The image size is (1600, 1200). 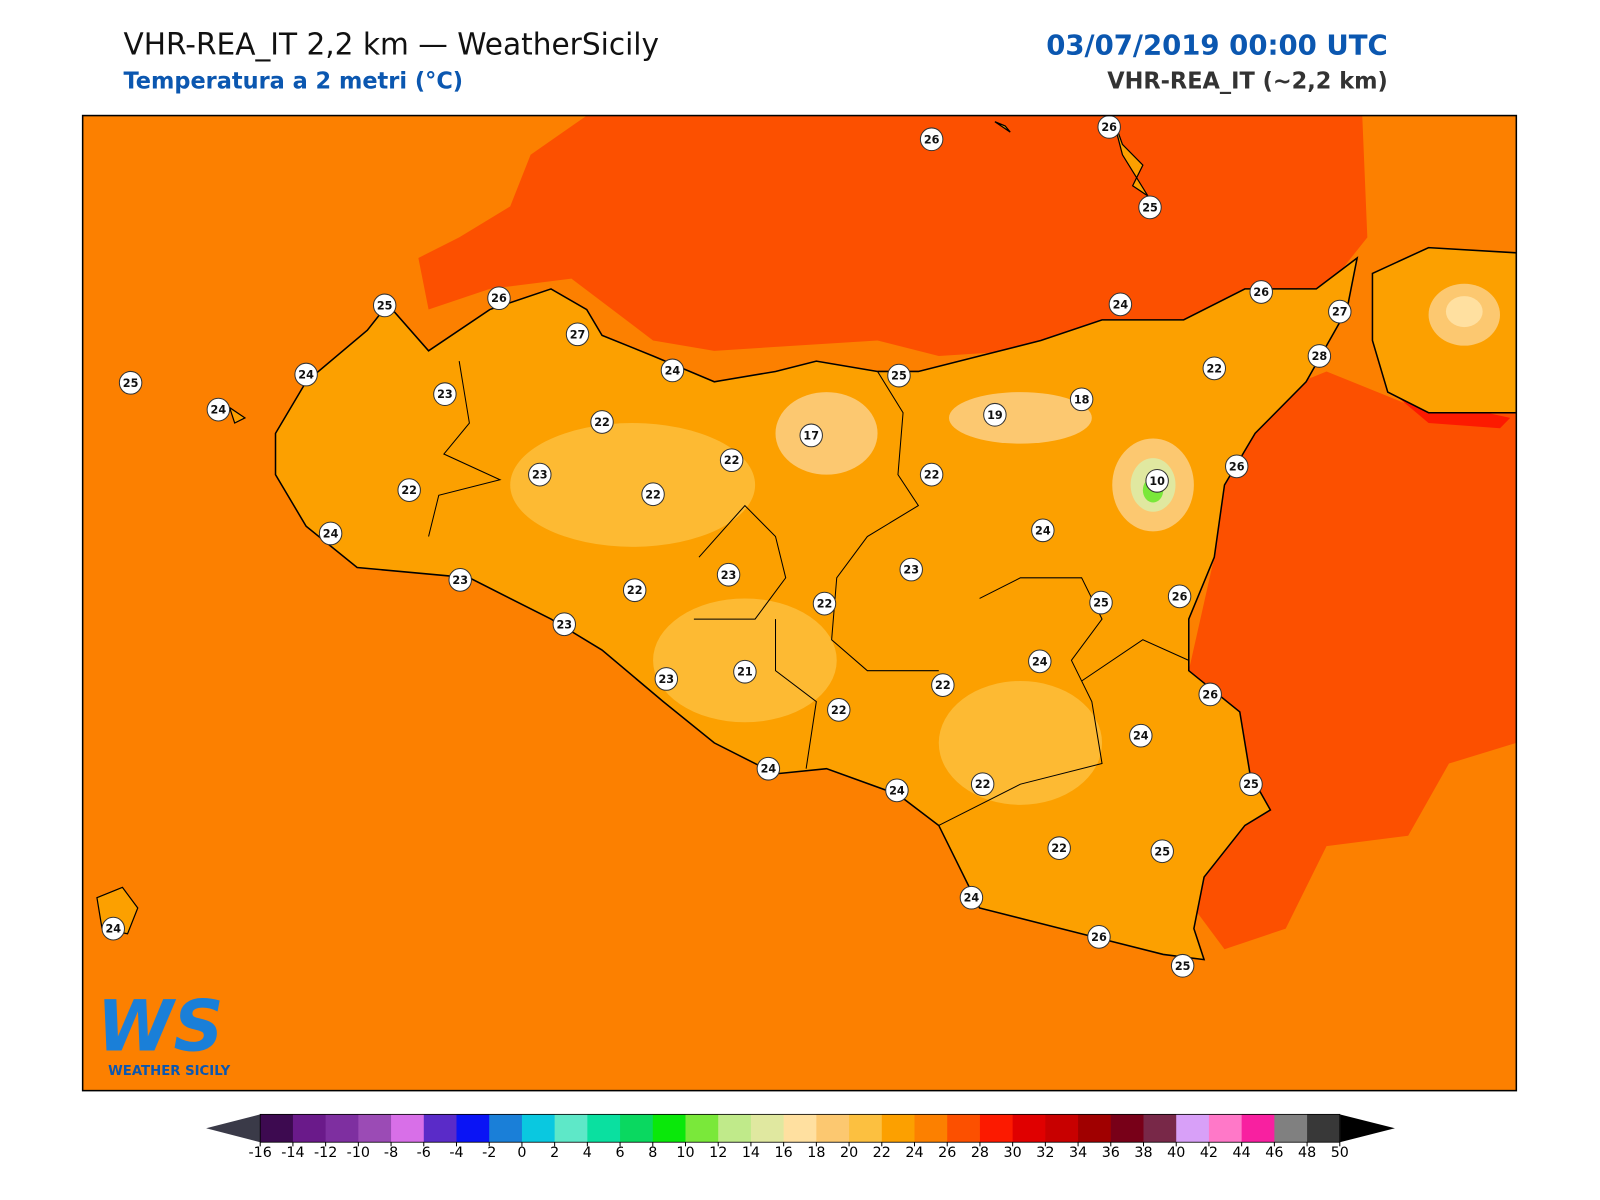 What do you see at coordinates (160, 1026) in the screenshot?
I see `logo-mark: WS` at bounding box center [160, 1026].